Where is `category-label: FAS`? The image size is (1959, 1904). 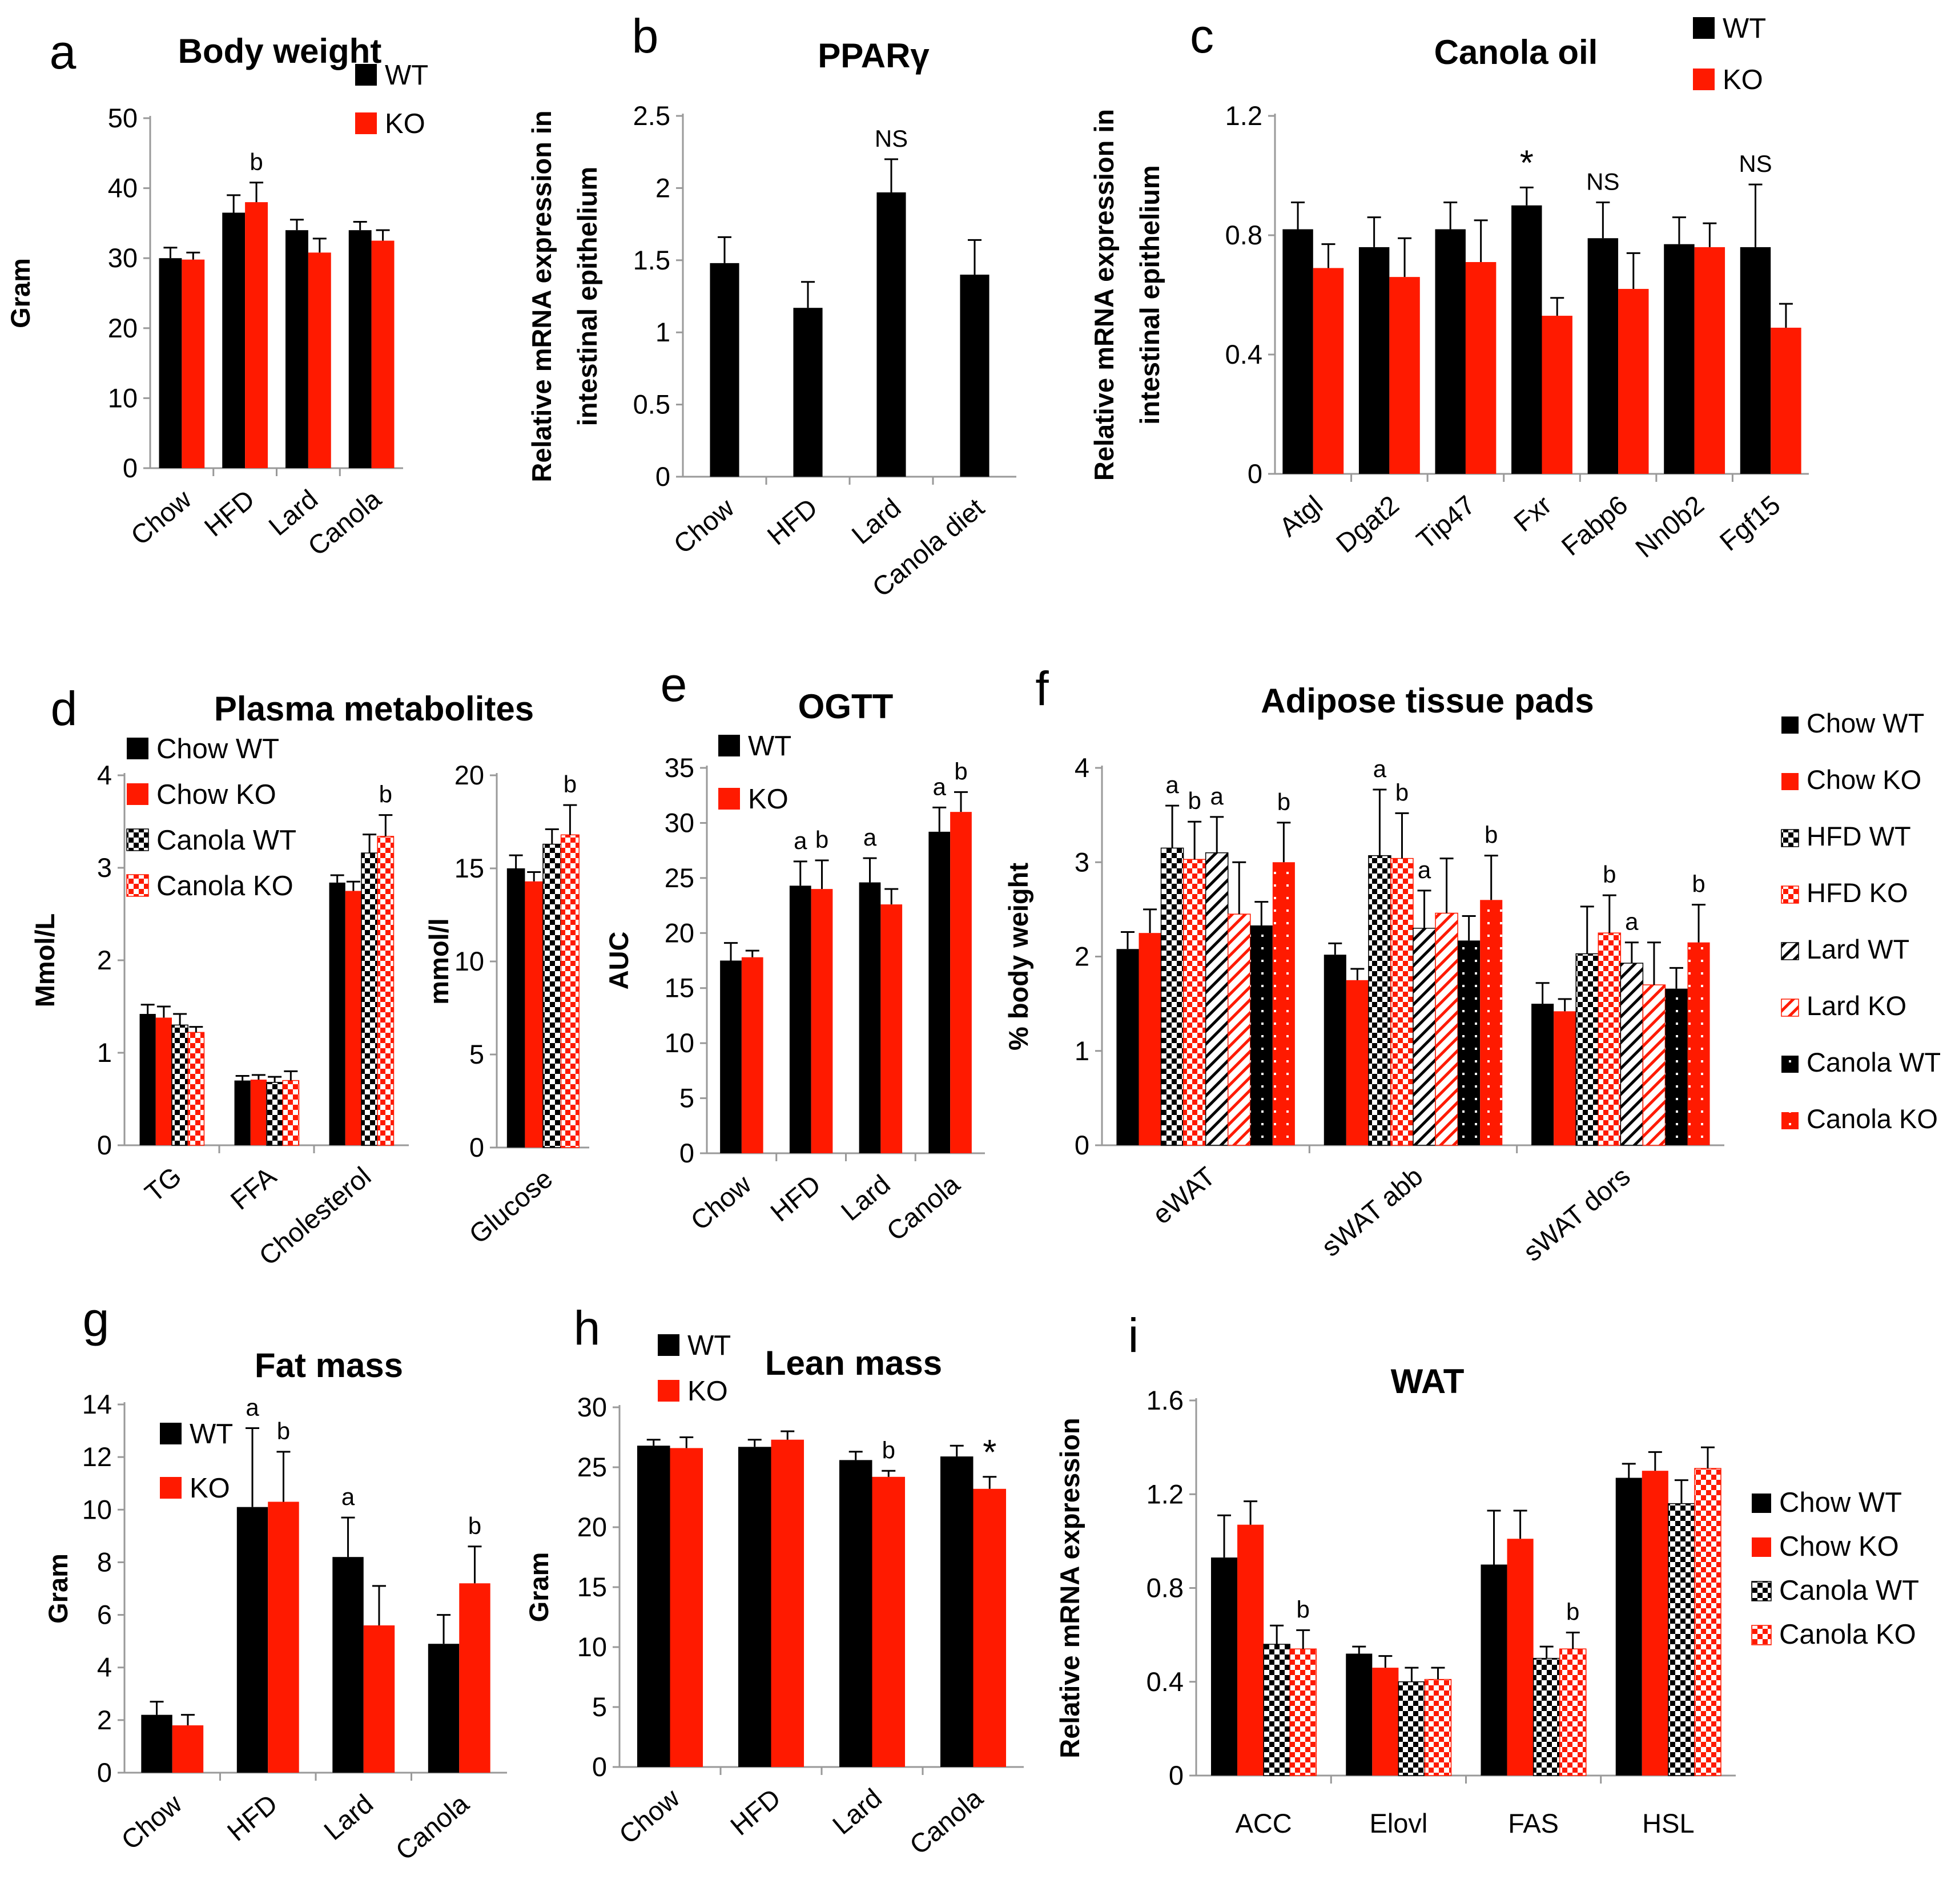 category-label: FAS is located at coordinates (1533, 1823).